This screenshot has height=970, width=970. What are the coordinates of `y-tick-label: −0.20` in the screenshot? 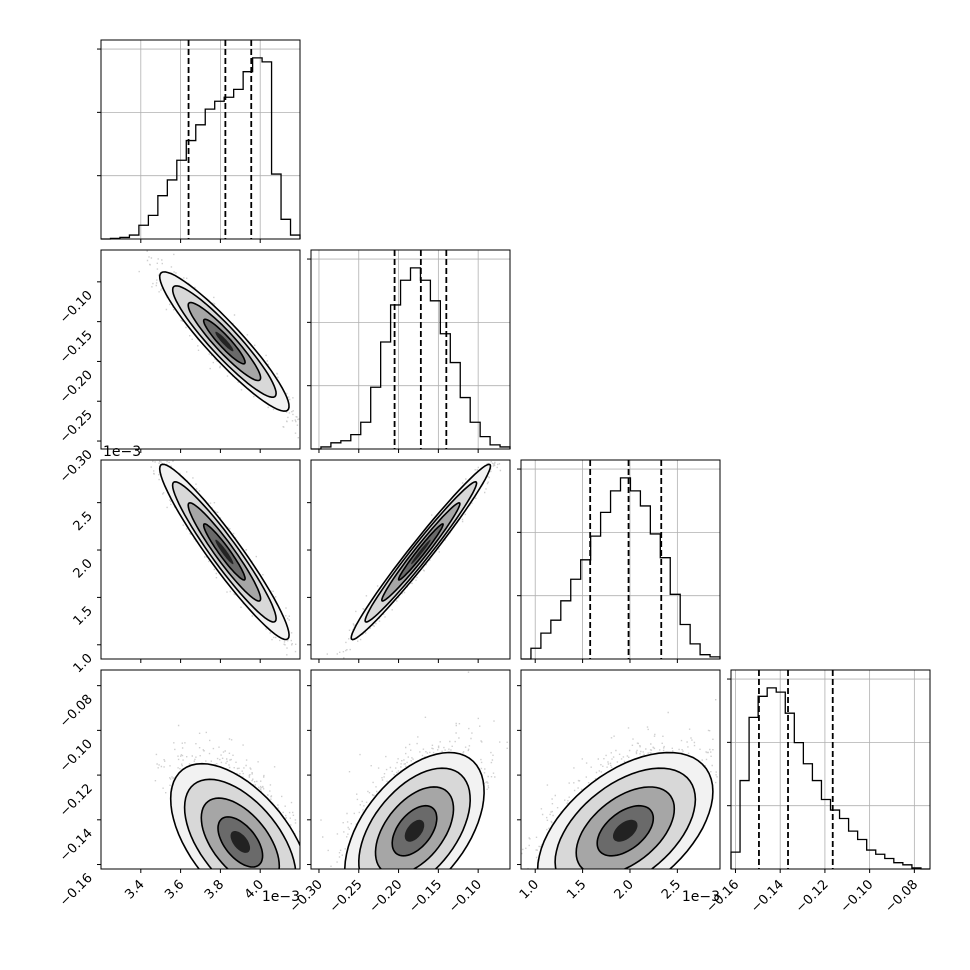 It's located at (76, 387).